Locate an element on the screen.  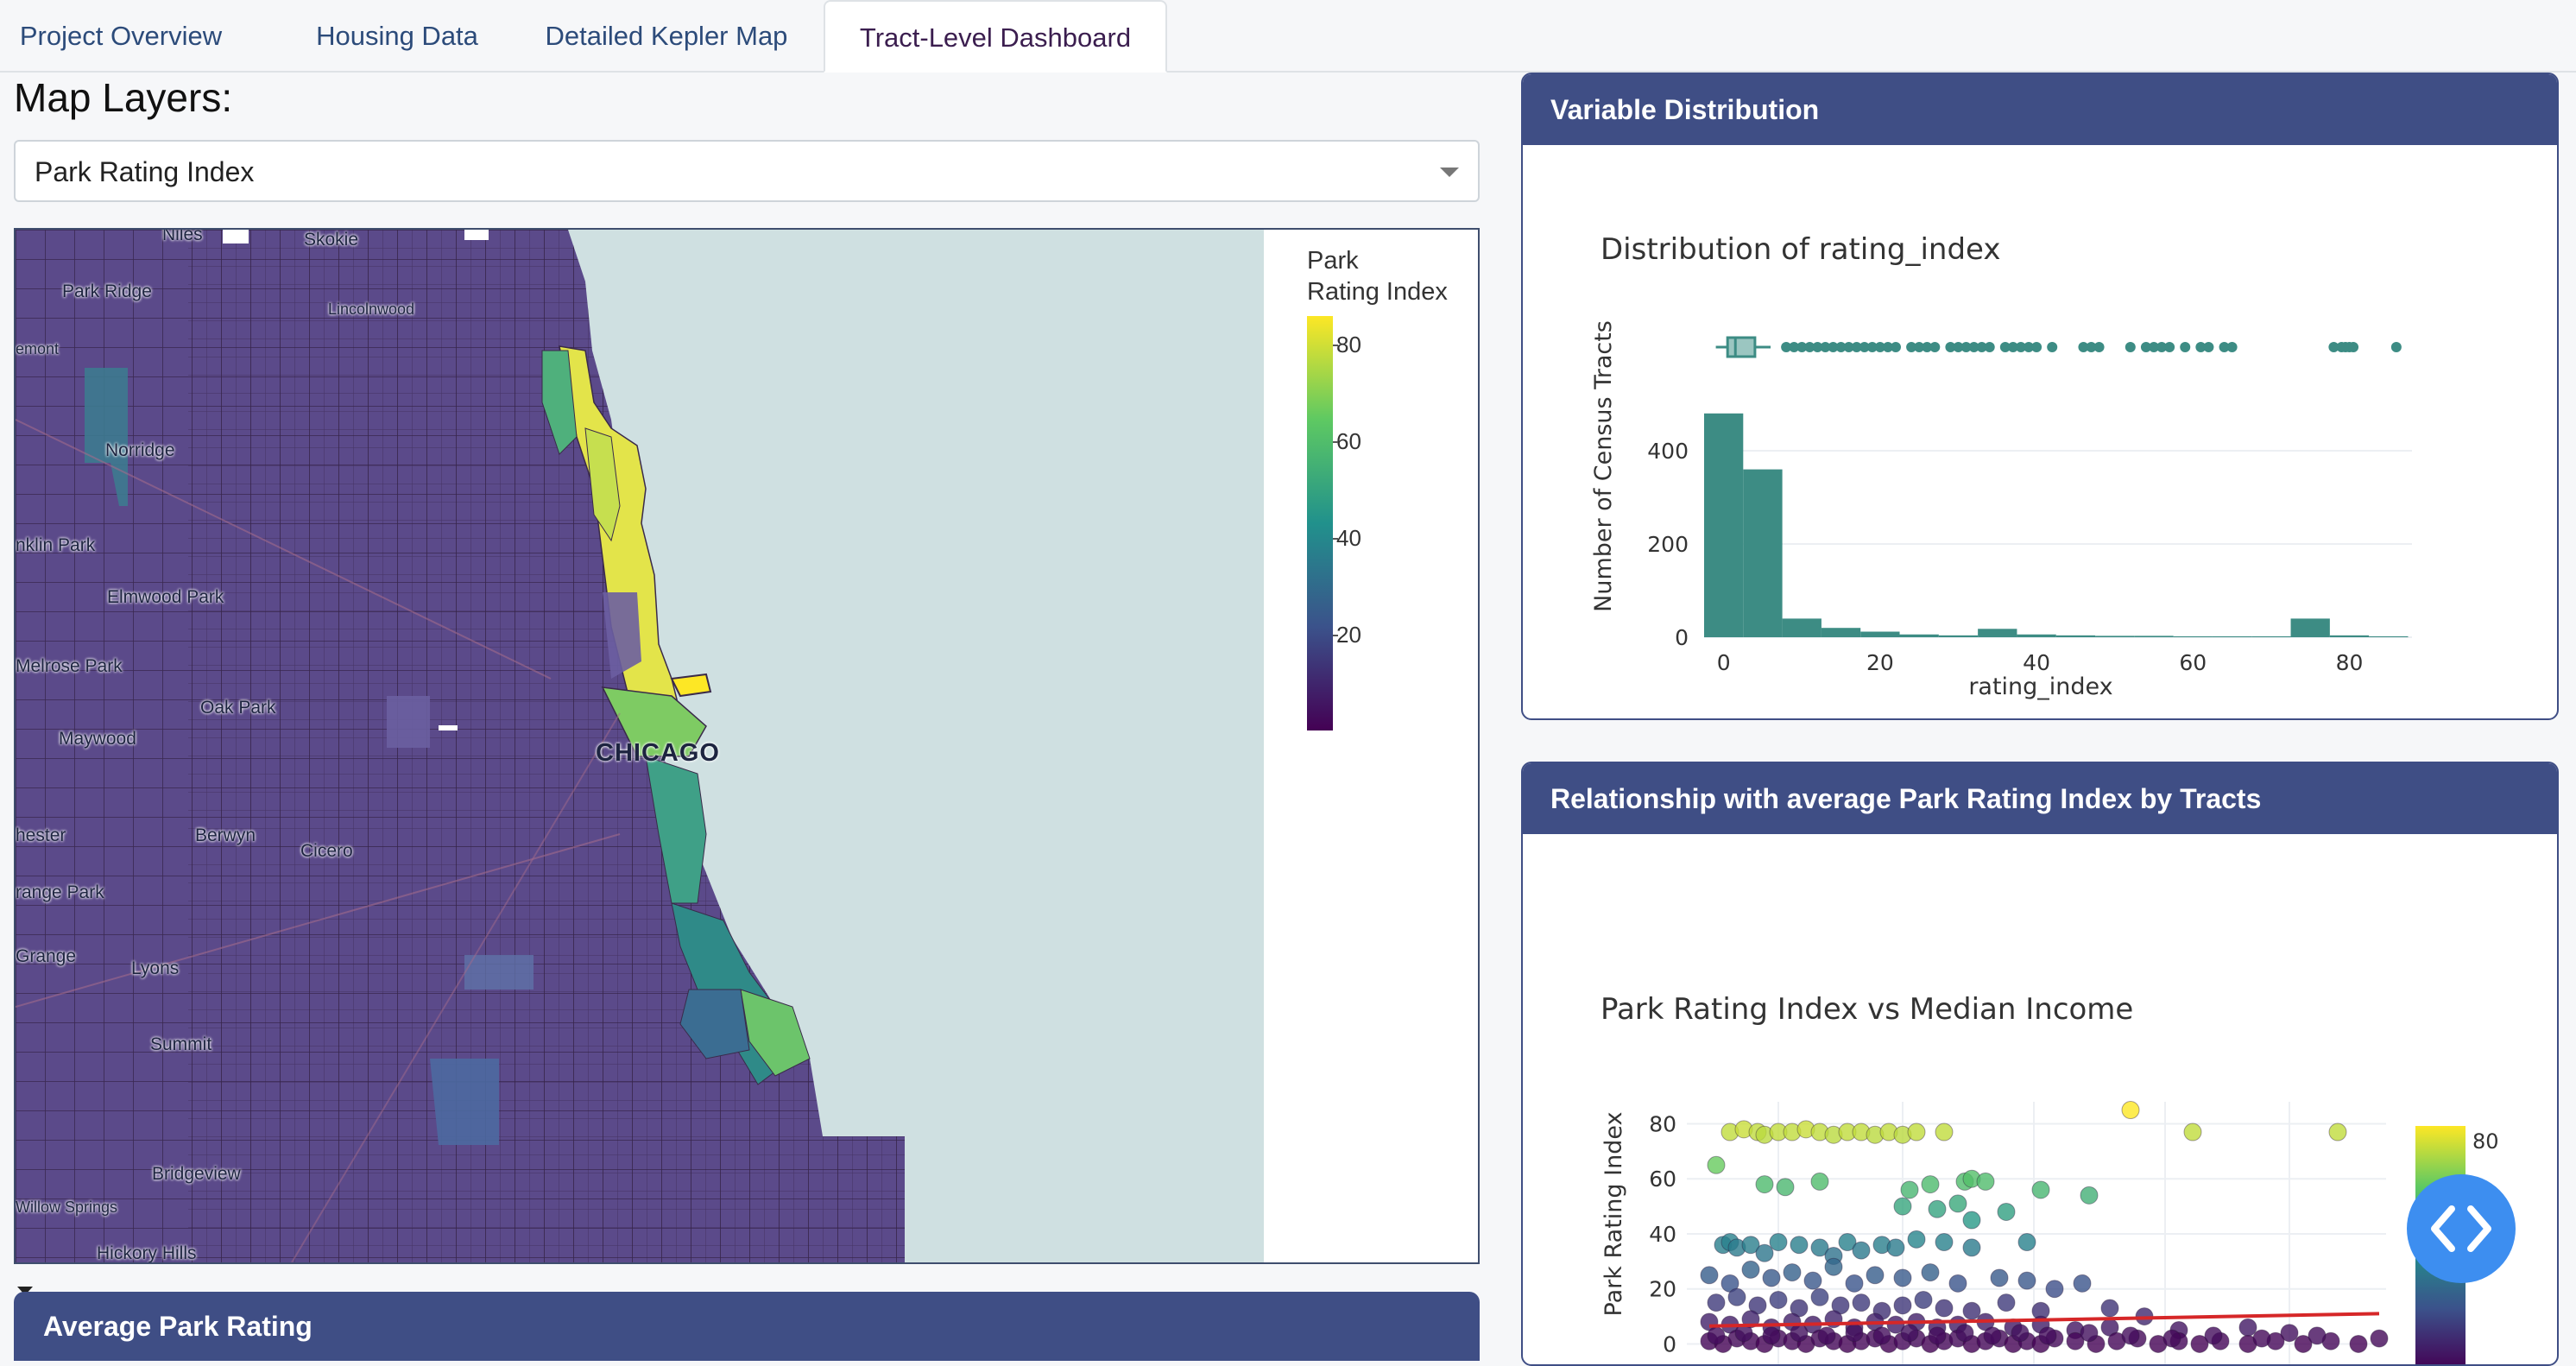
map-layer-dropdown: Park Rating Index is located at coordinates (747, 171).